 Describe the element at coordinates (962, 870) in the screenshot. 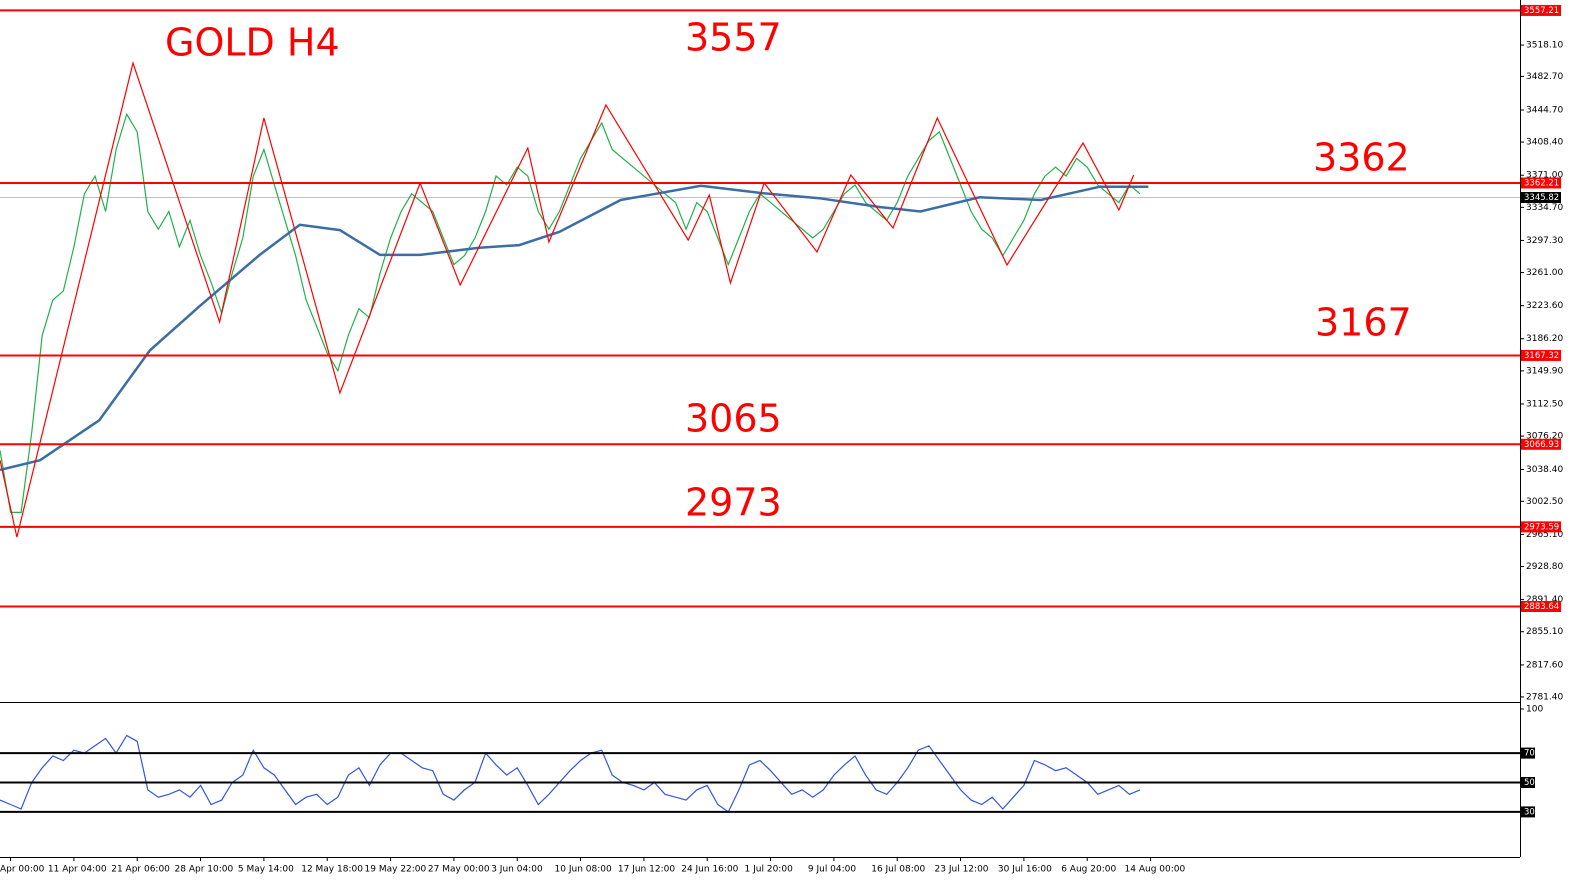

I see `x-tick-label: 23 Jul 12:00` at that location.